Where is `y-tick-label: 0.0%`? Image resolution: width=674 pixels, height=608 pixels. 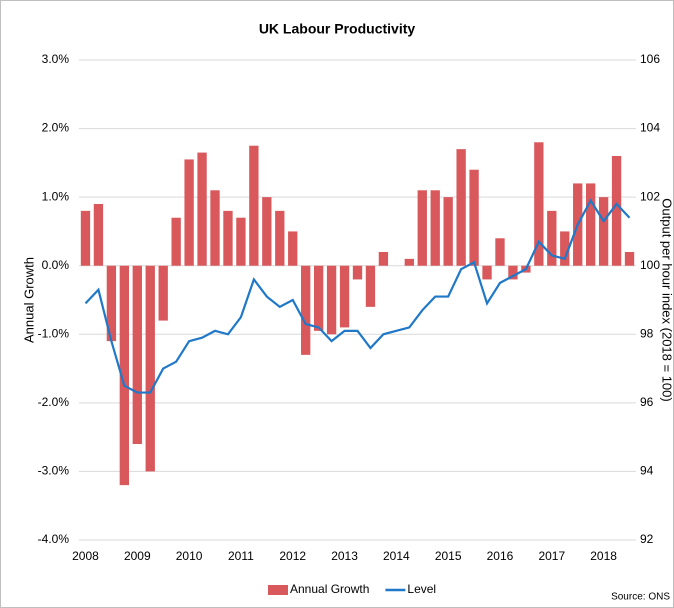
y-tick-label: 0.0% is located at coordinates (56, 265).